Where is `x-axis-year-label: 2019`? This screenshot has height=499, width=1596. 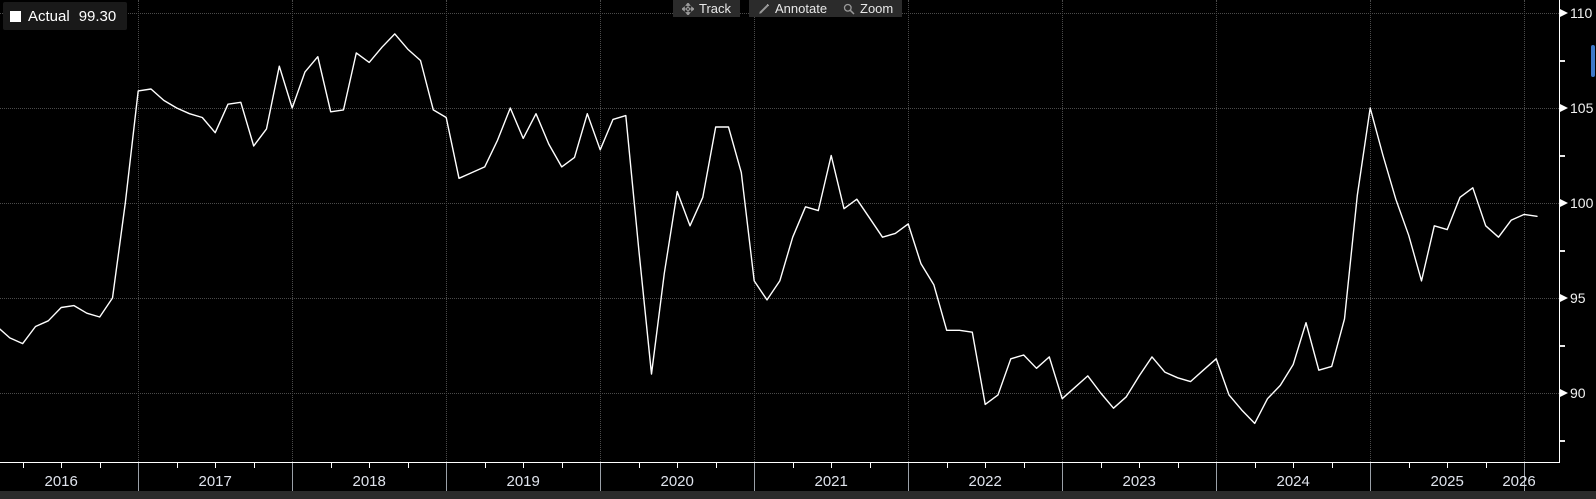
x-axis-year-label: 2019 is located at coordinates (523, 481).